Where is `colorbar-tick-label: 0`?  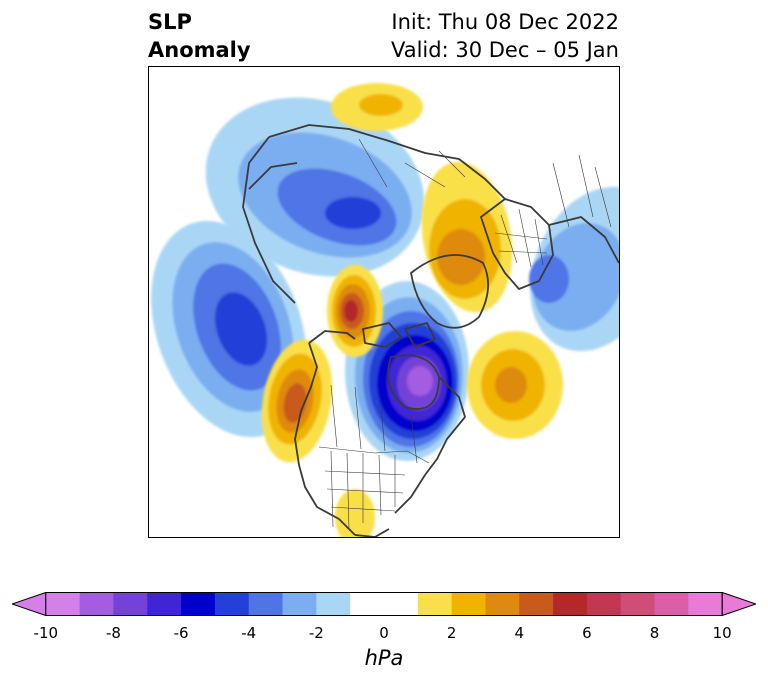
colorbar-tick-label: 0 is located at coordinates (384, 633).